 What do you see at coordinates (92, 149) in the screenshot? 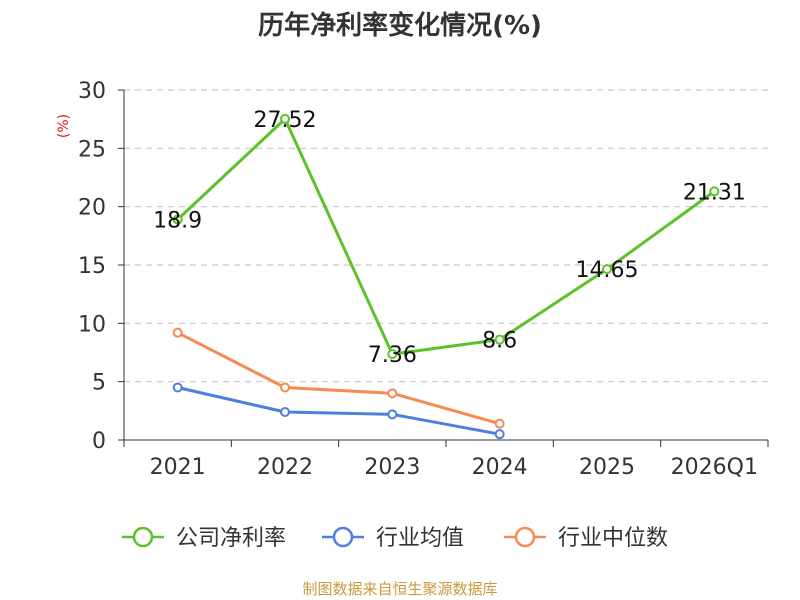
I see `y-tick-label: 25` at bounding box center [92, 149].